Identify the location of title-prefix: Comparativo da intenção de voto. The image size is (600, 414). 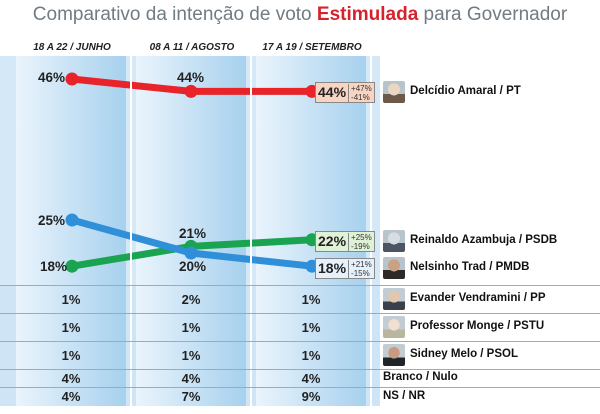
(174, 14).